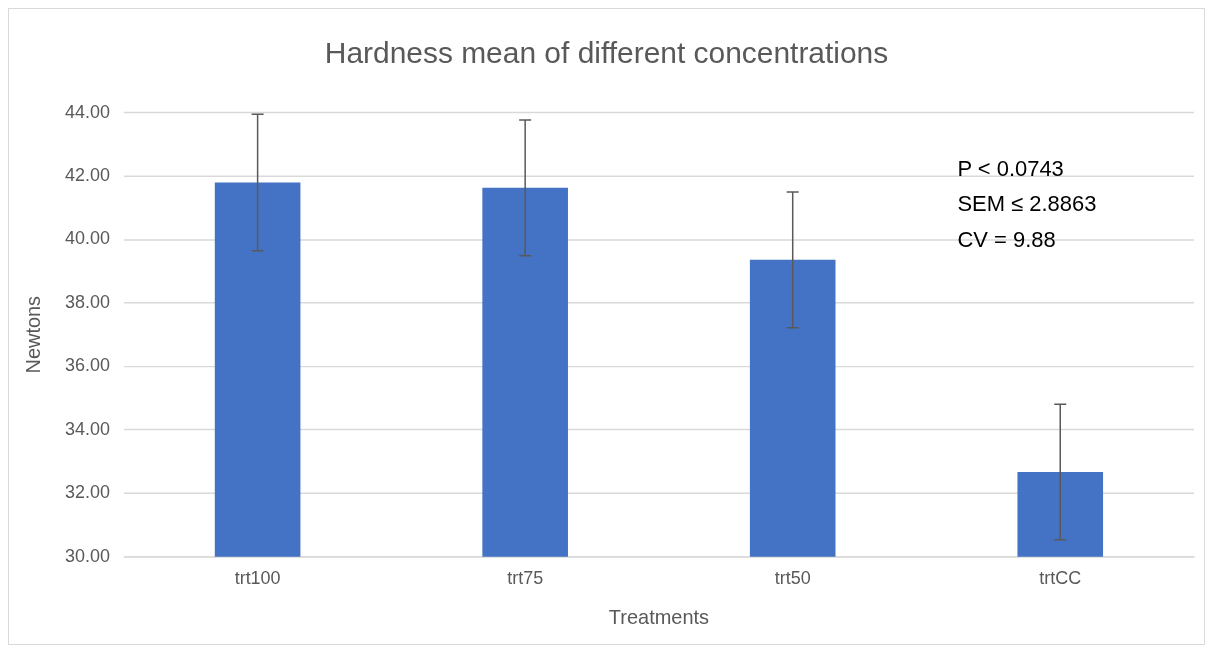 The image size is (1213, 653). I want to click on y-tick-label: 44.00, so click(87, 111).